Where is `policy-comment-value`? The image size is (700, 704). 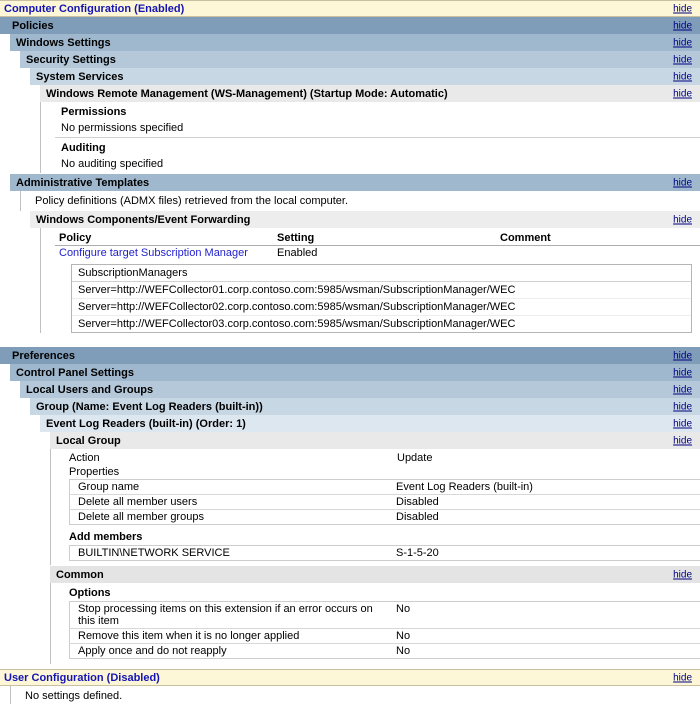
policy-comment-value is located at coordinates (598, 253).